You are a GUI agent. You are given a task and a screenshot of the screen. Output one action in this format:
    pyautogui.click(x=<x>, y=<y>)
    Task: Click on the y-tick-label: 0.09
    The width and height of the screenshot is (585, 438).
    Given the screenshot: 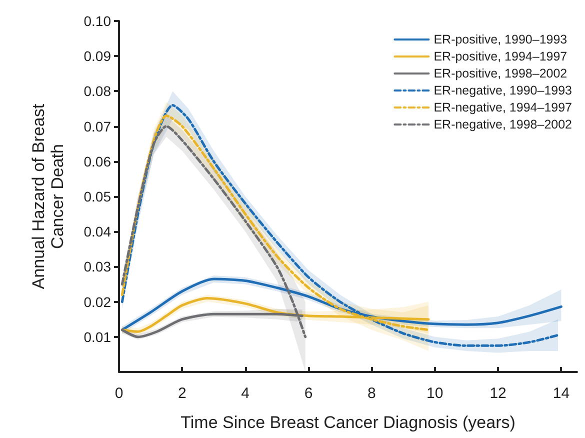 What is the action you would take?
    pyautogui.click(x=98, y=56)
    